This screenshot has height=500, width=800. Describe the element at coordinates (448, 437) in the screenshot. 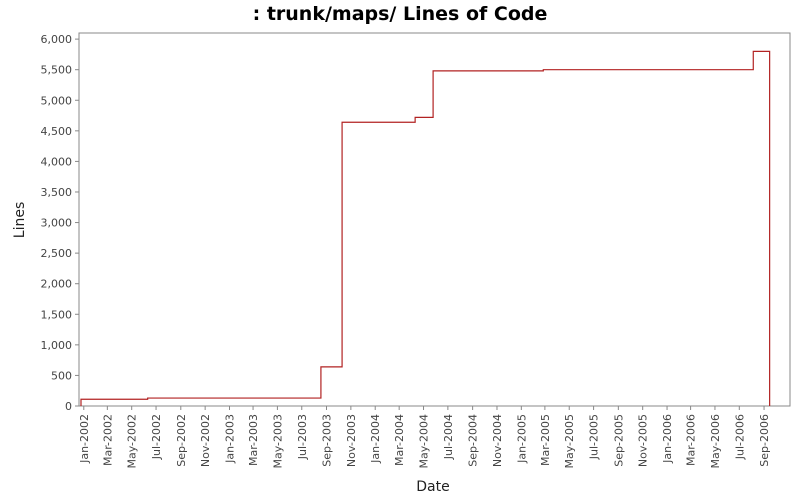

I see `x-tick-label: Jul-2004` at that location.